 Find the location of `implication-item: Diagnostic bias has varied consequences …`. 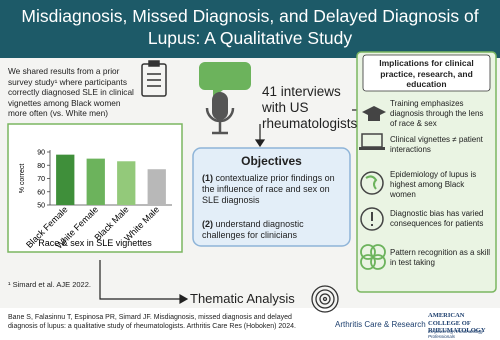

implication-item: Diagnostic bias has varied consequences … is located at coordinates (437, 218).